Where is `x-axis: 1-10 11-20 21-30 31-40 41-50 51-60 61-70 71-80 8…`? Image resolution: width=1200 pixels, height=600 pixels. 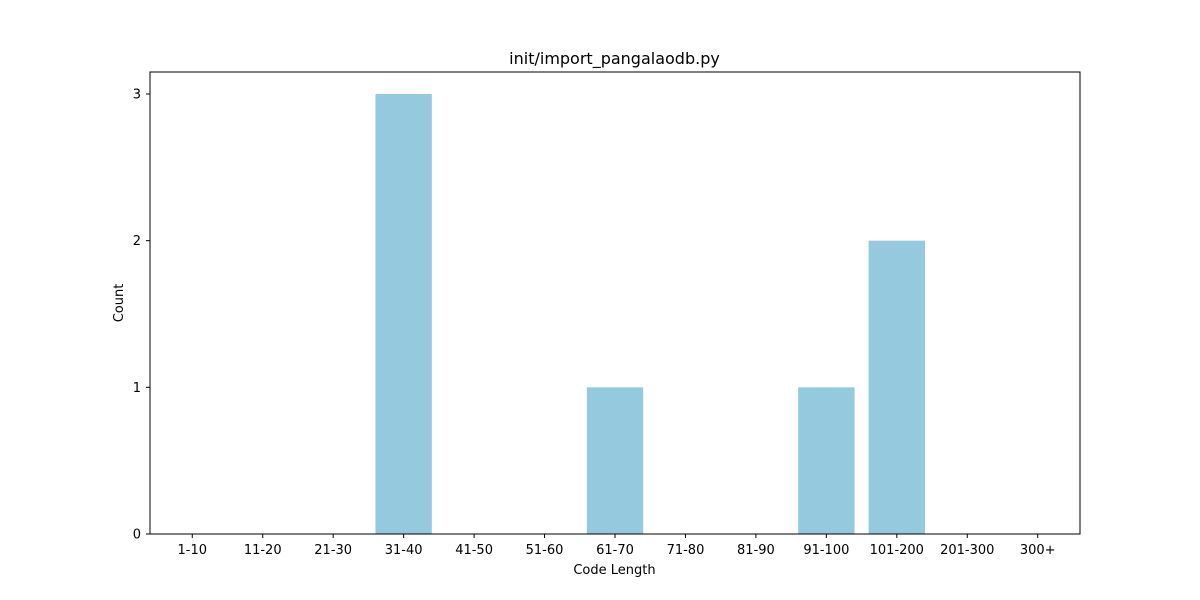
x-axis: 1-10 11-20 21-30 31-40 41-50 51-60 61-70 71-80 8… is located at coordinates (617, 546).